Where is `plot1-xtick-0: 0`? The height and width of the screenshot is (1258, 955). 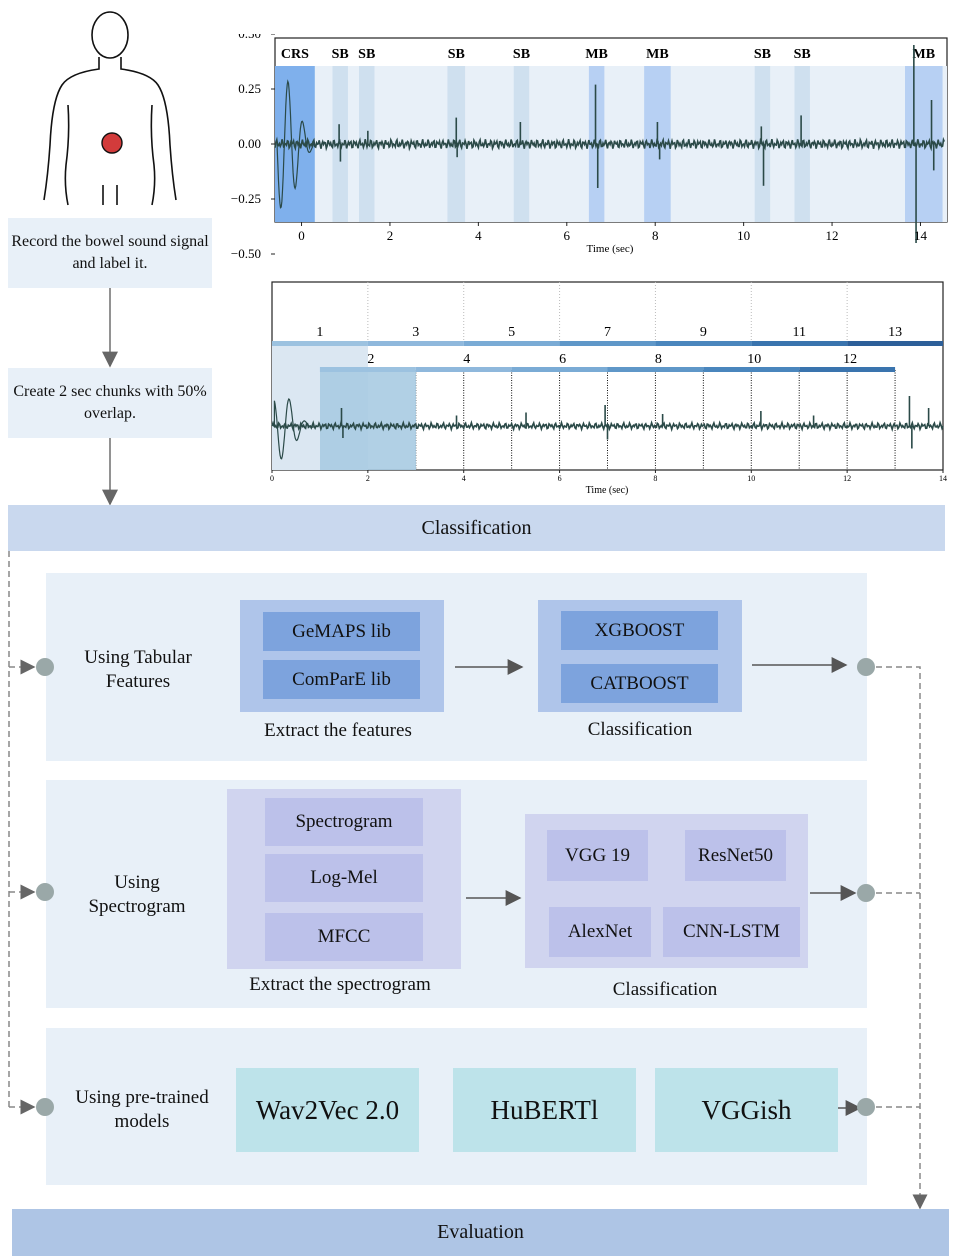 plot1-xtick-0: 0 is located at coordinates (301, 235).